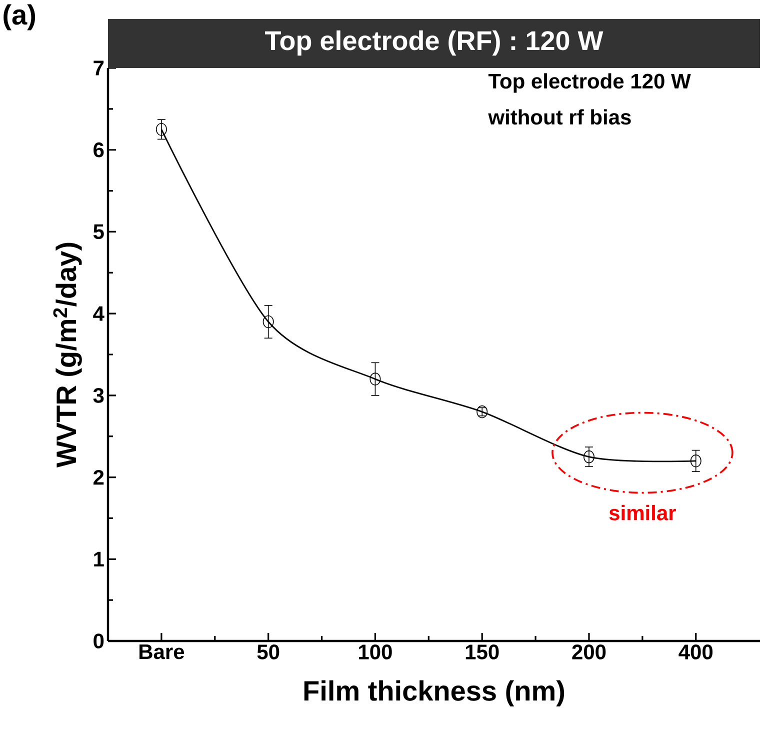 The height and width of the screenshot is (756, 774). What do you see at coordinates (434, 43) in the screenshot?
I see `chart-title: Top electrode (RF) : 120 W` at bounding box center [434, 43].